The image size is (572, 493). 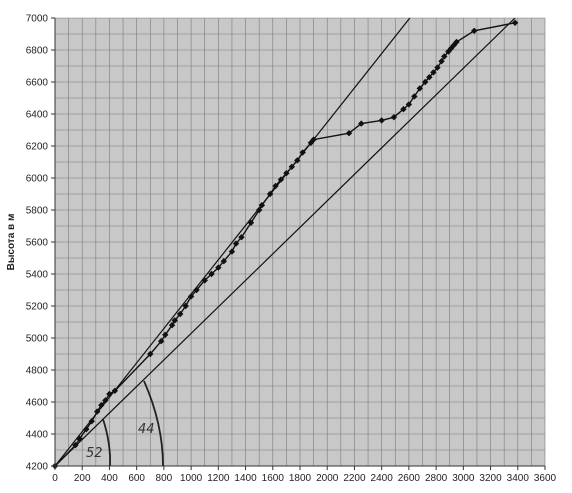 What do you see at coordinates (37, 435) in the screenshot?
I see `y-tick-label: 4400` at bounding box center [37, 435].